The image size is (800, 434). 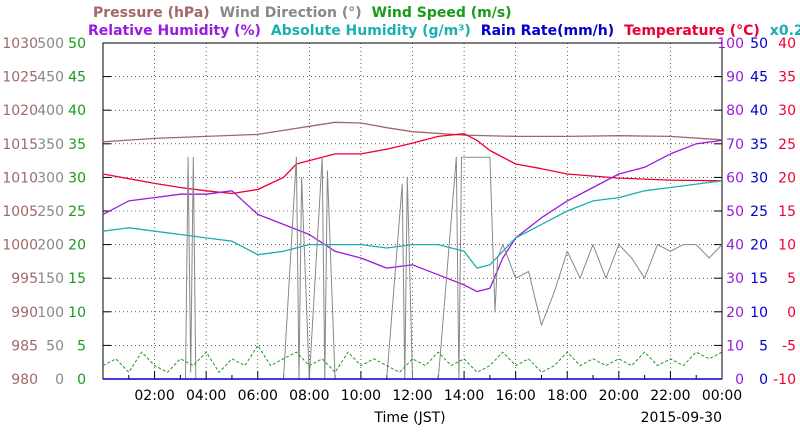 What do you see at coordinates (735, 346) in the screenshot?
I see `humidity-tick-label: 10` at bounding box center [735, 346].